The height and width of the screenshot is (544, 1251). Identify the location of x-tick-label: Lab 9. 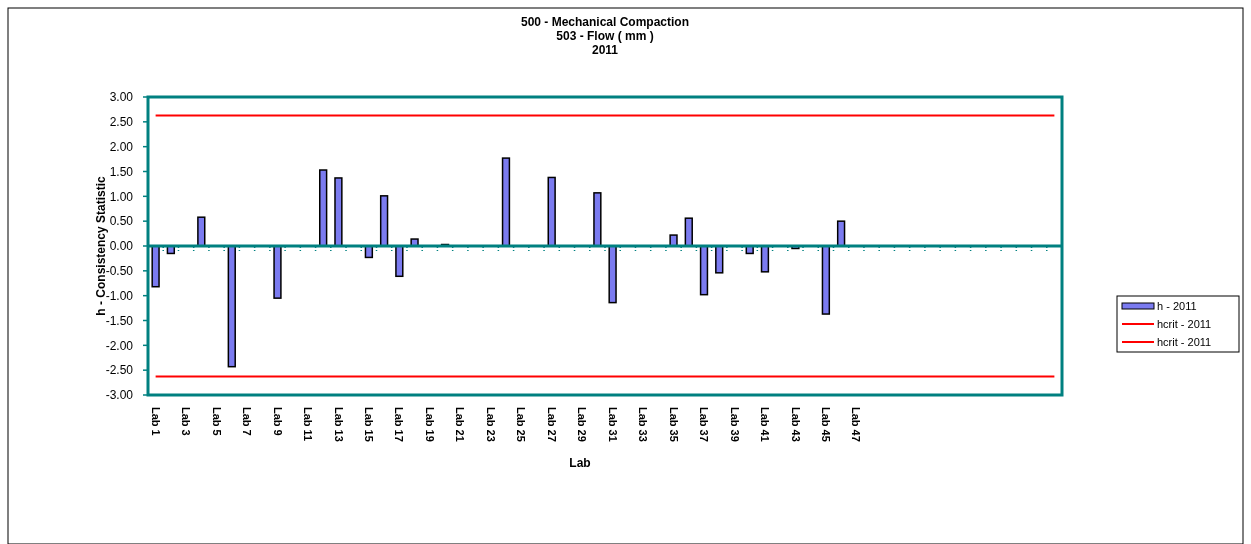
(277, 421).